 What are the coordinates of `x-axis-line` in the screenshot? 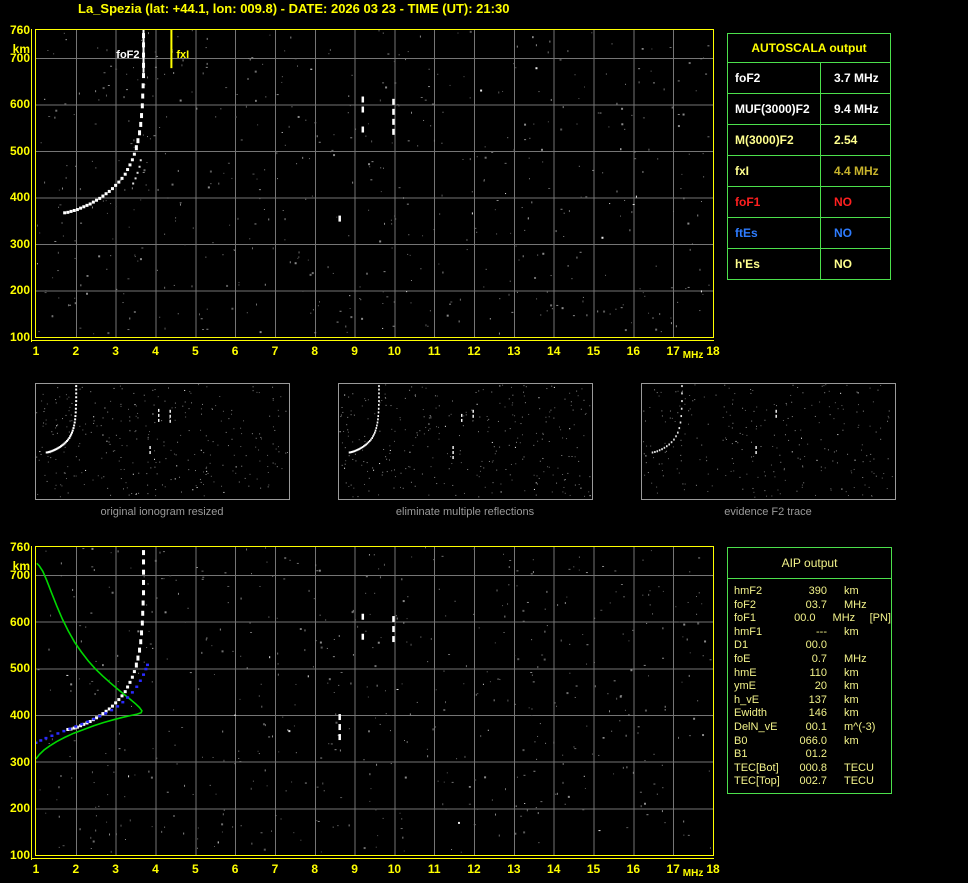 It's located at (372, 340).